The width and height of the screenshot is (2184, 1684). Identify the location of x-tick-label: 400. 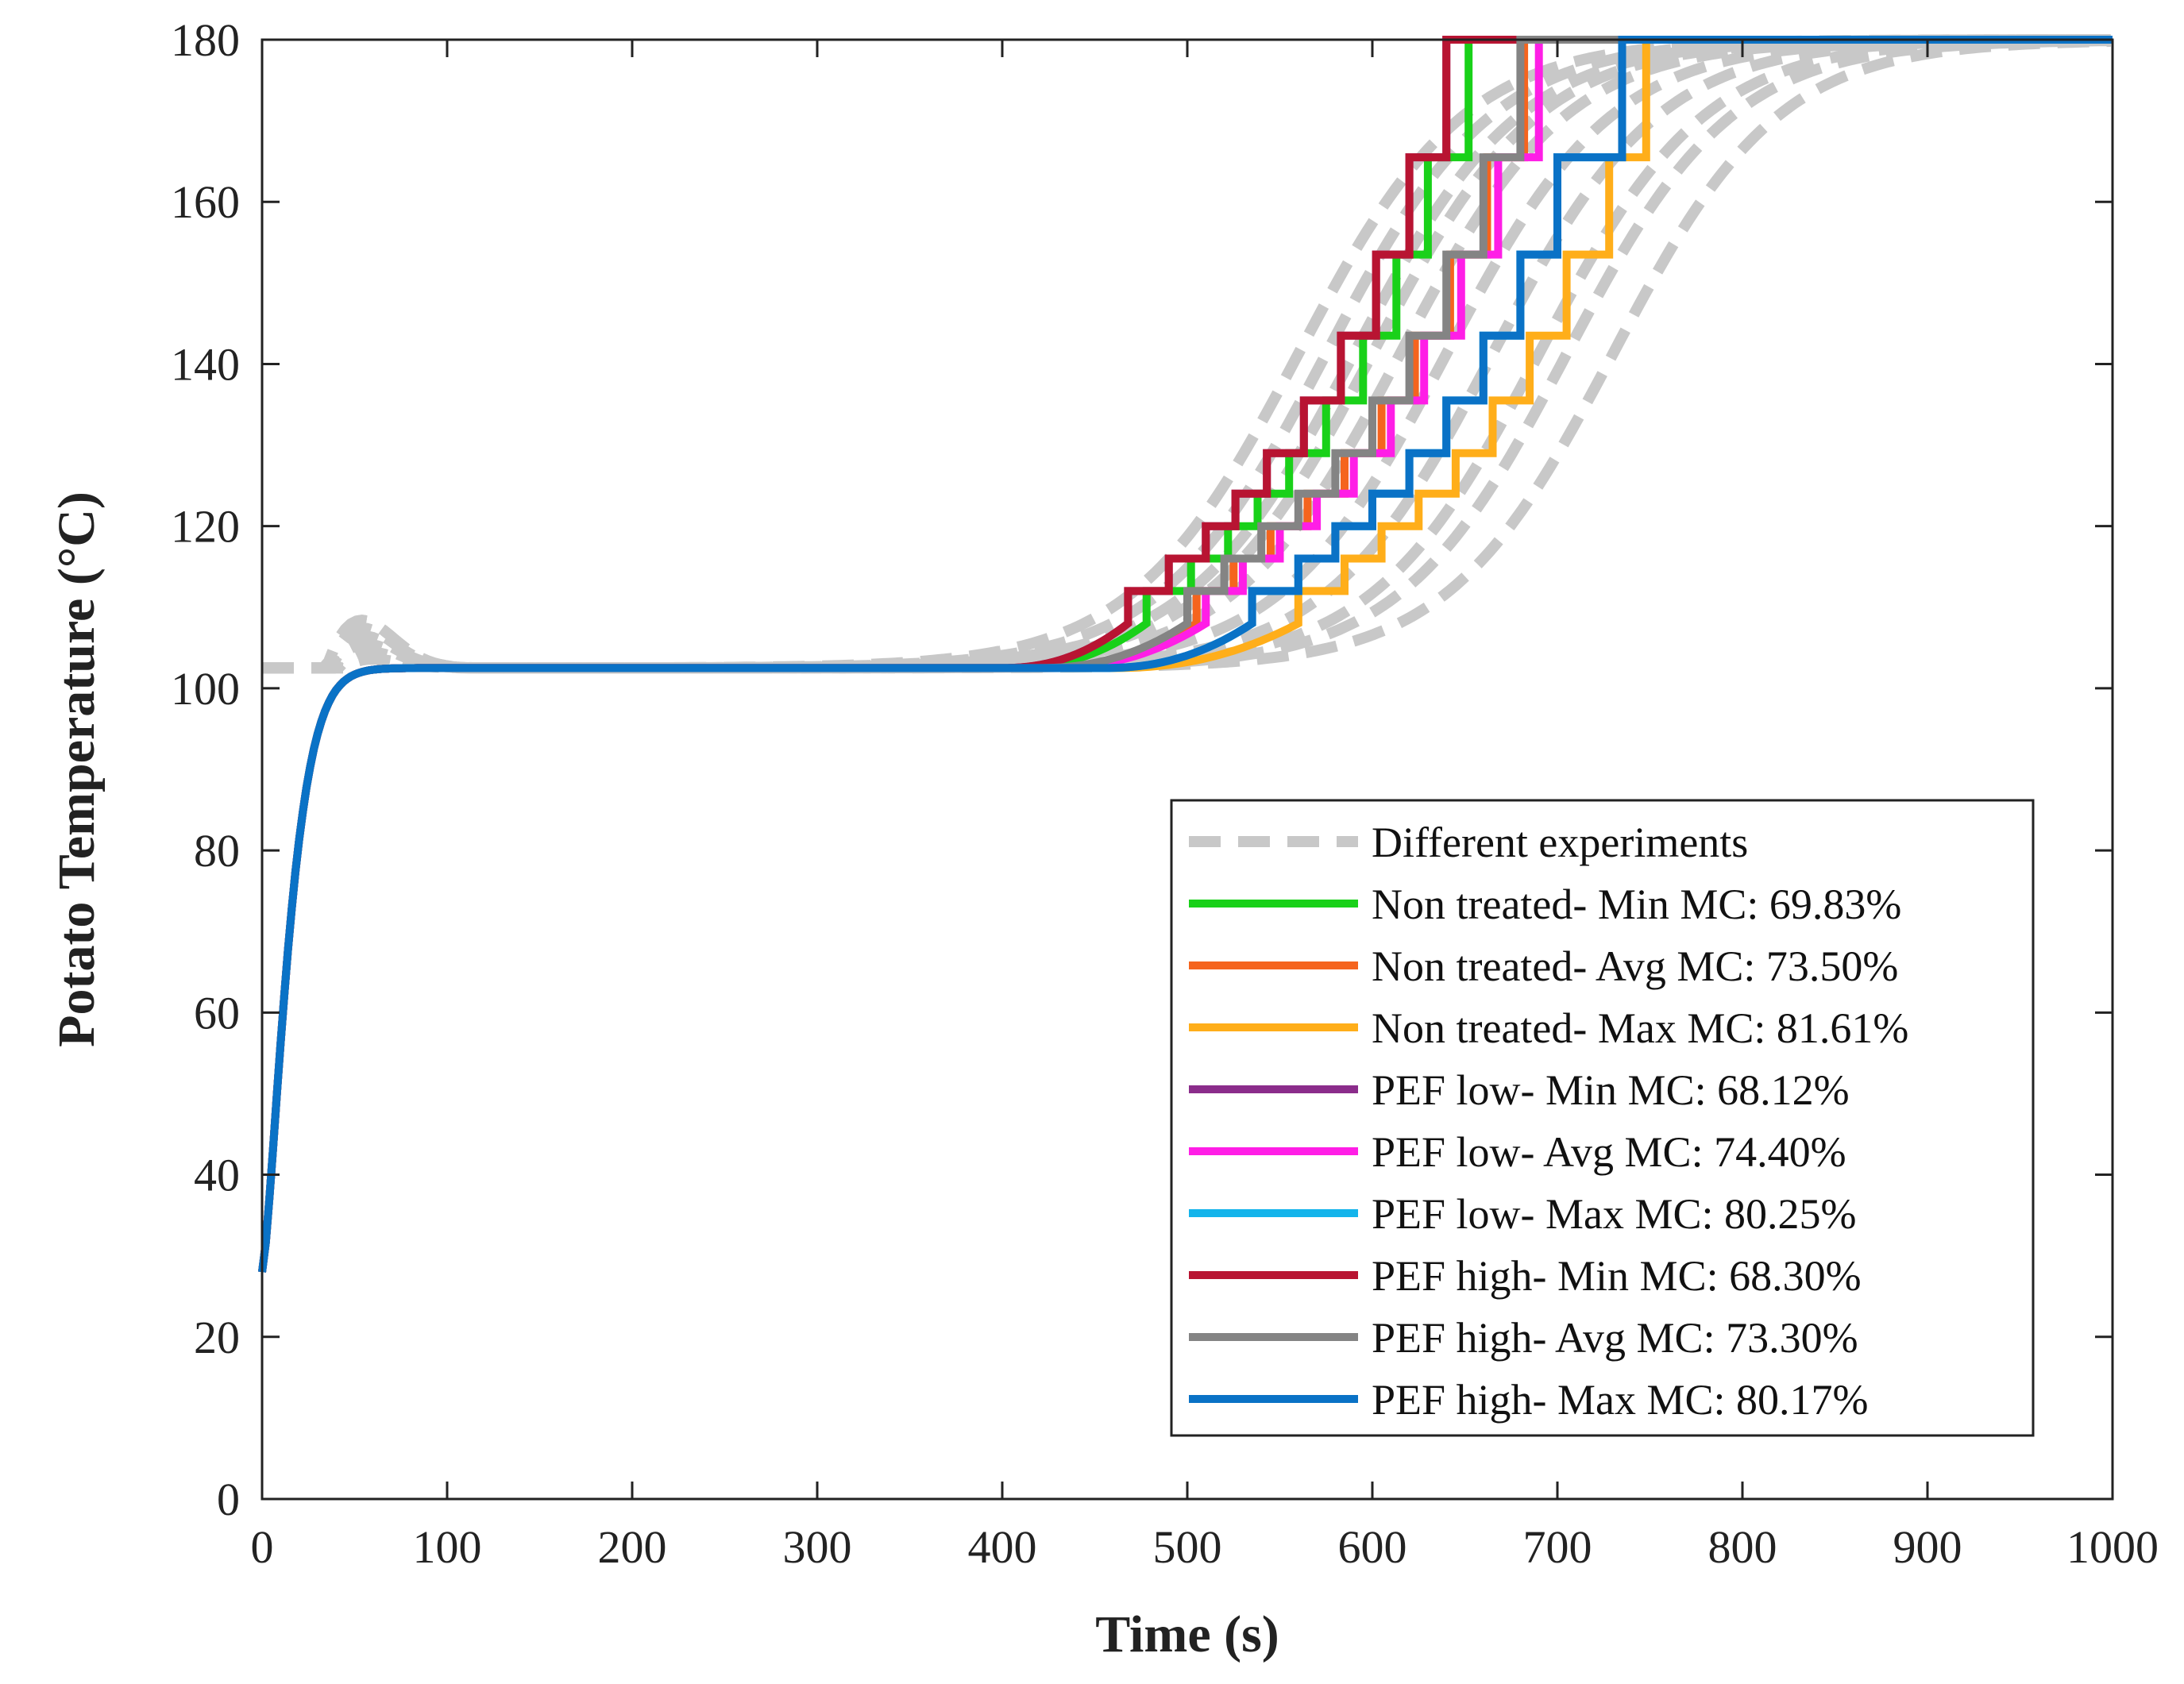
(1002, 1547).